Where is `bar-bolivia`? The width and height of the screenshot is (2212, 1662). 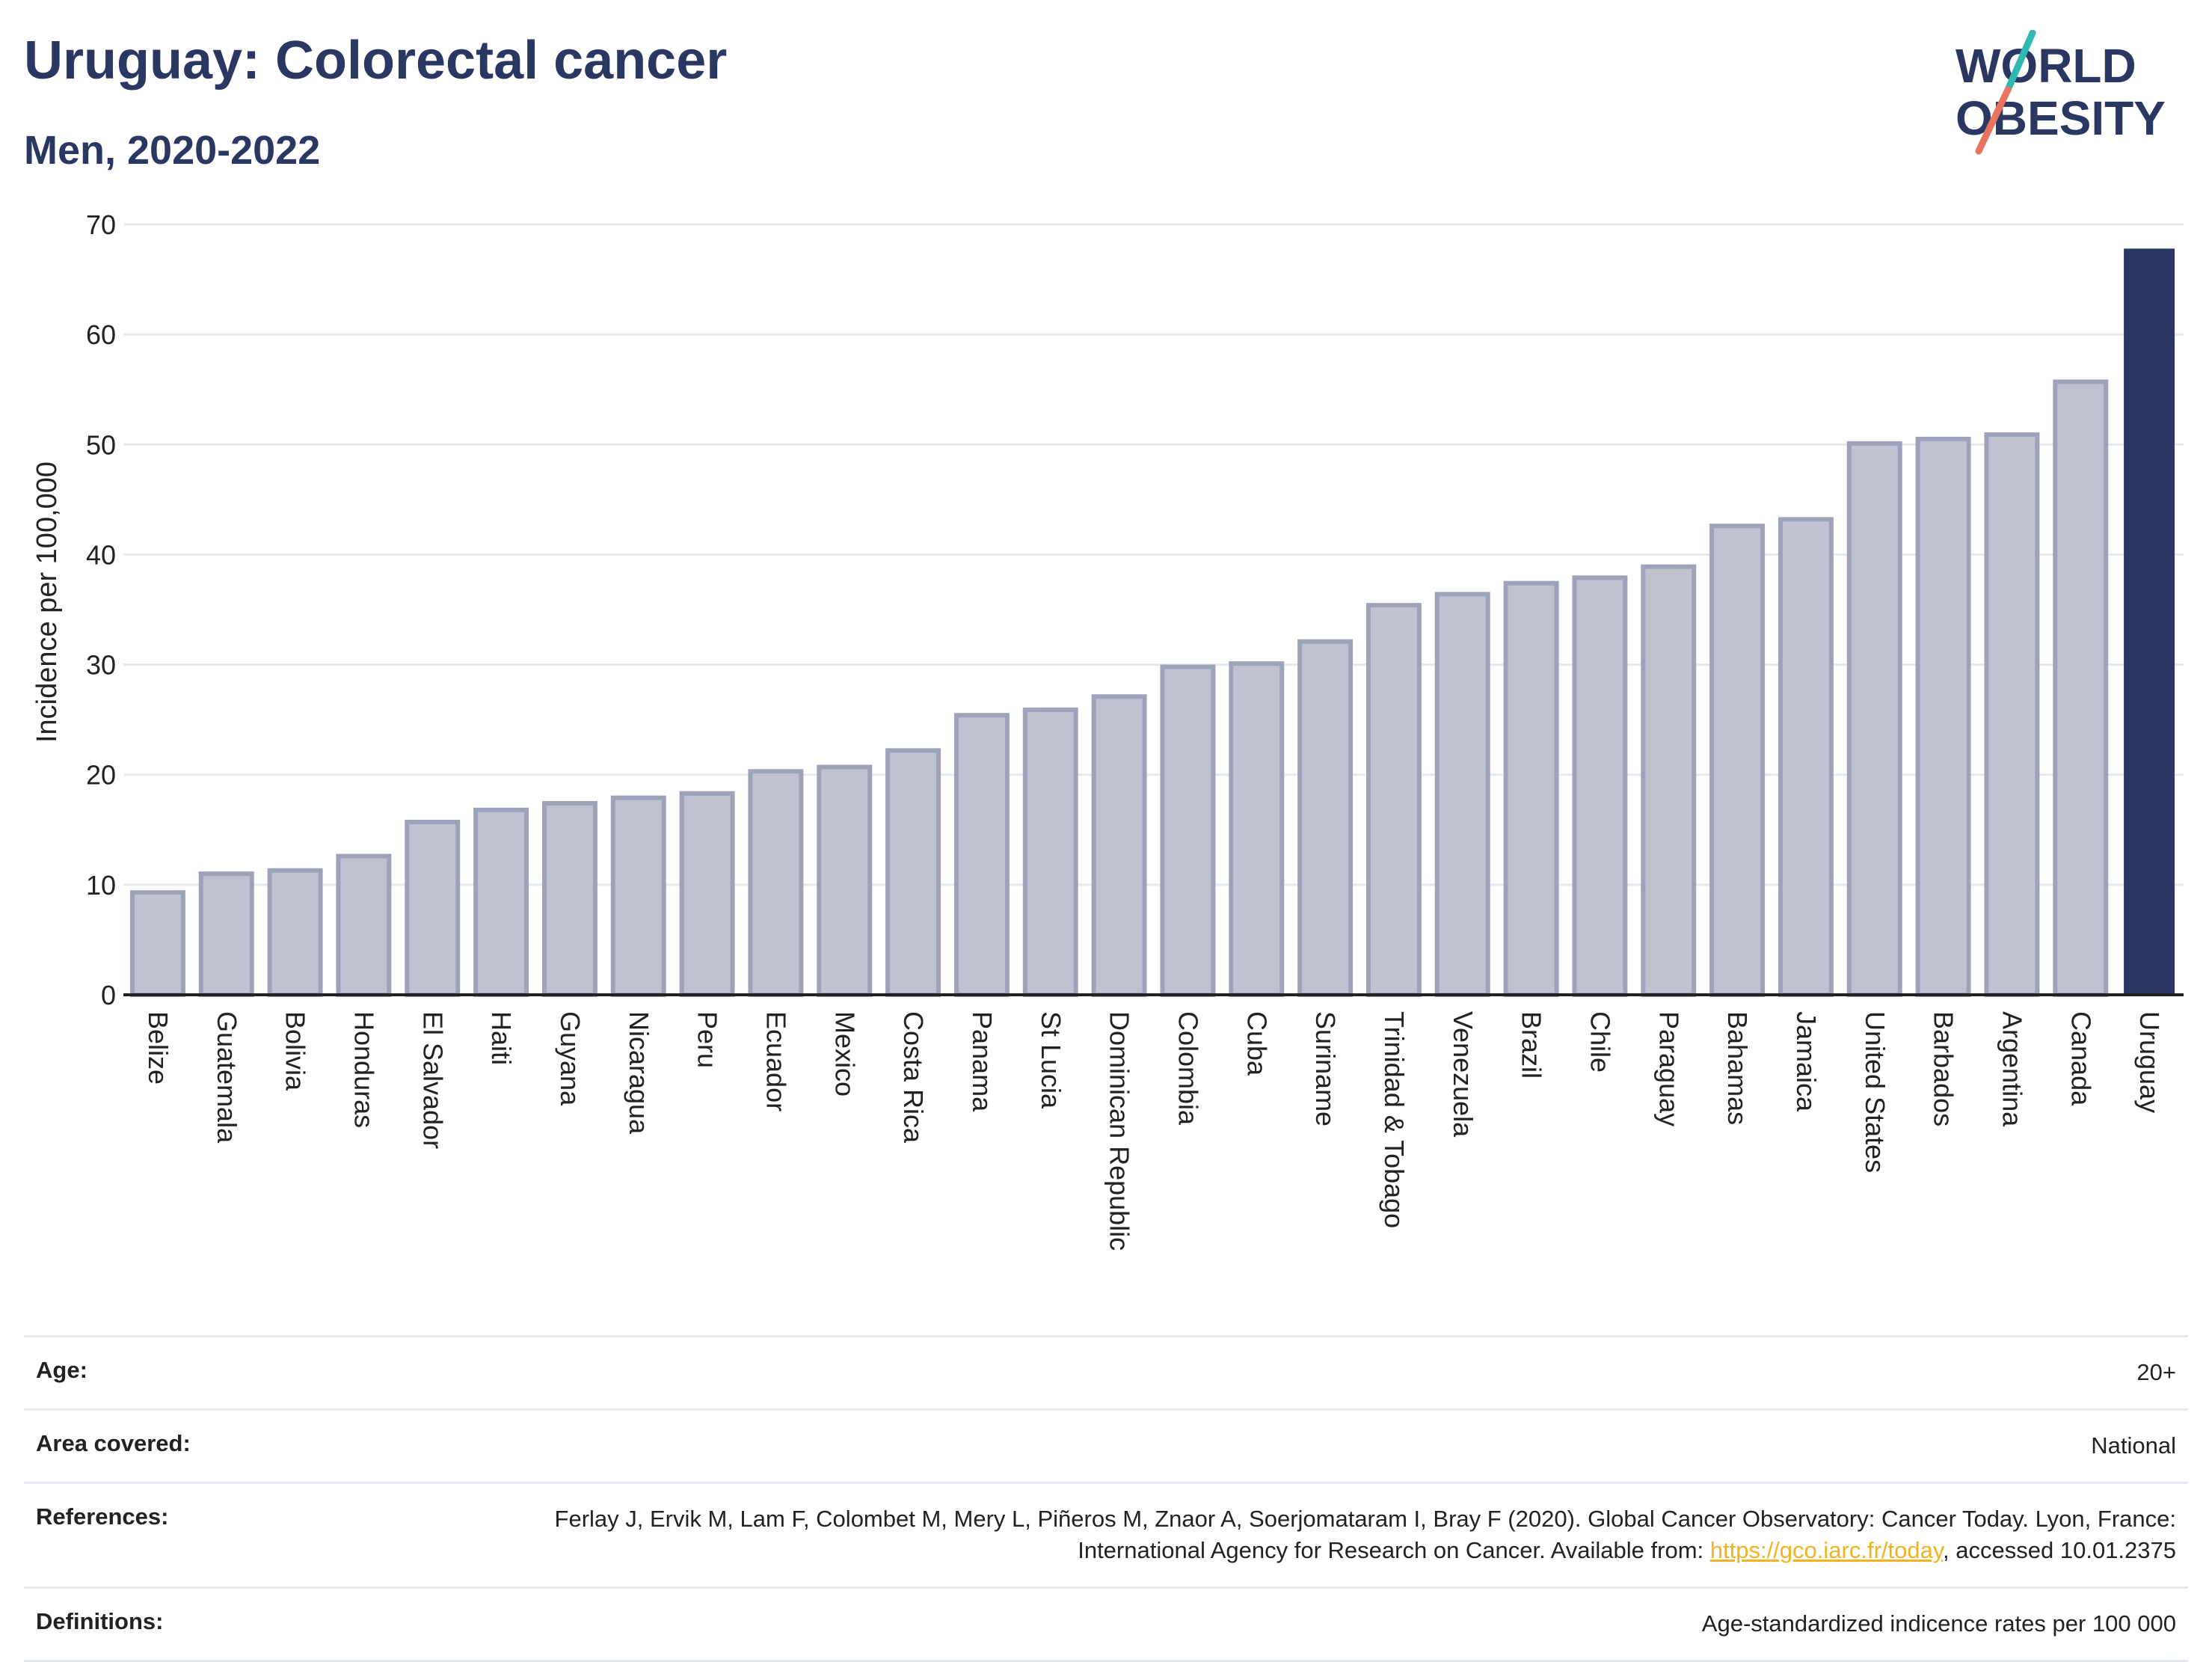
bar-bolivia is located at coordinates (295, 932).